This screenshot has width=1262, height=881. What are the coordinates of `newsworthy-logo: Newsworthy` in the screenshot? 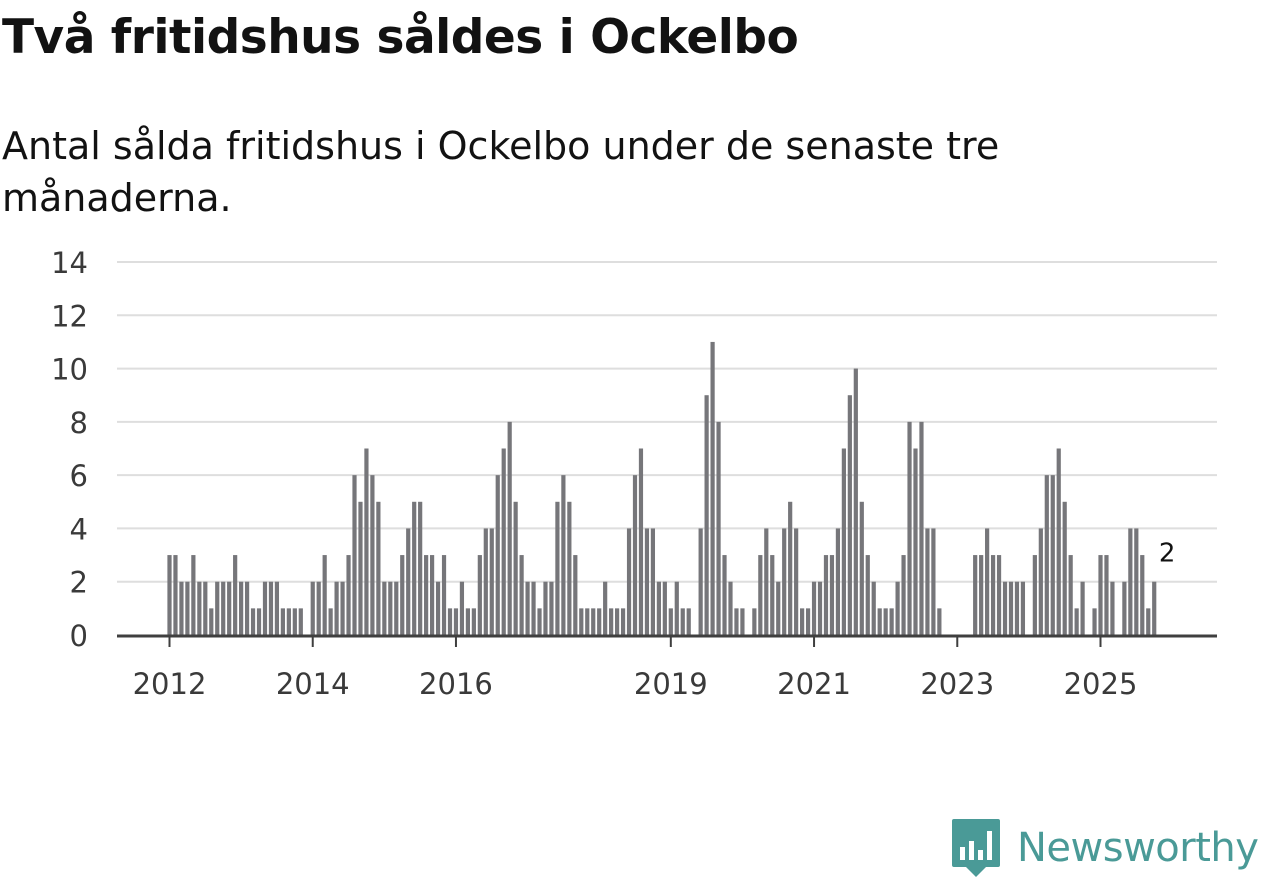 It's located at (1104, 848).